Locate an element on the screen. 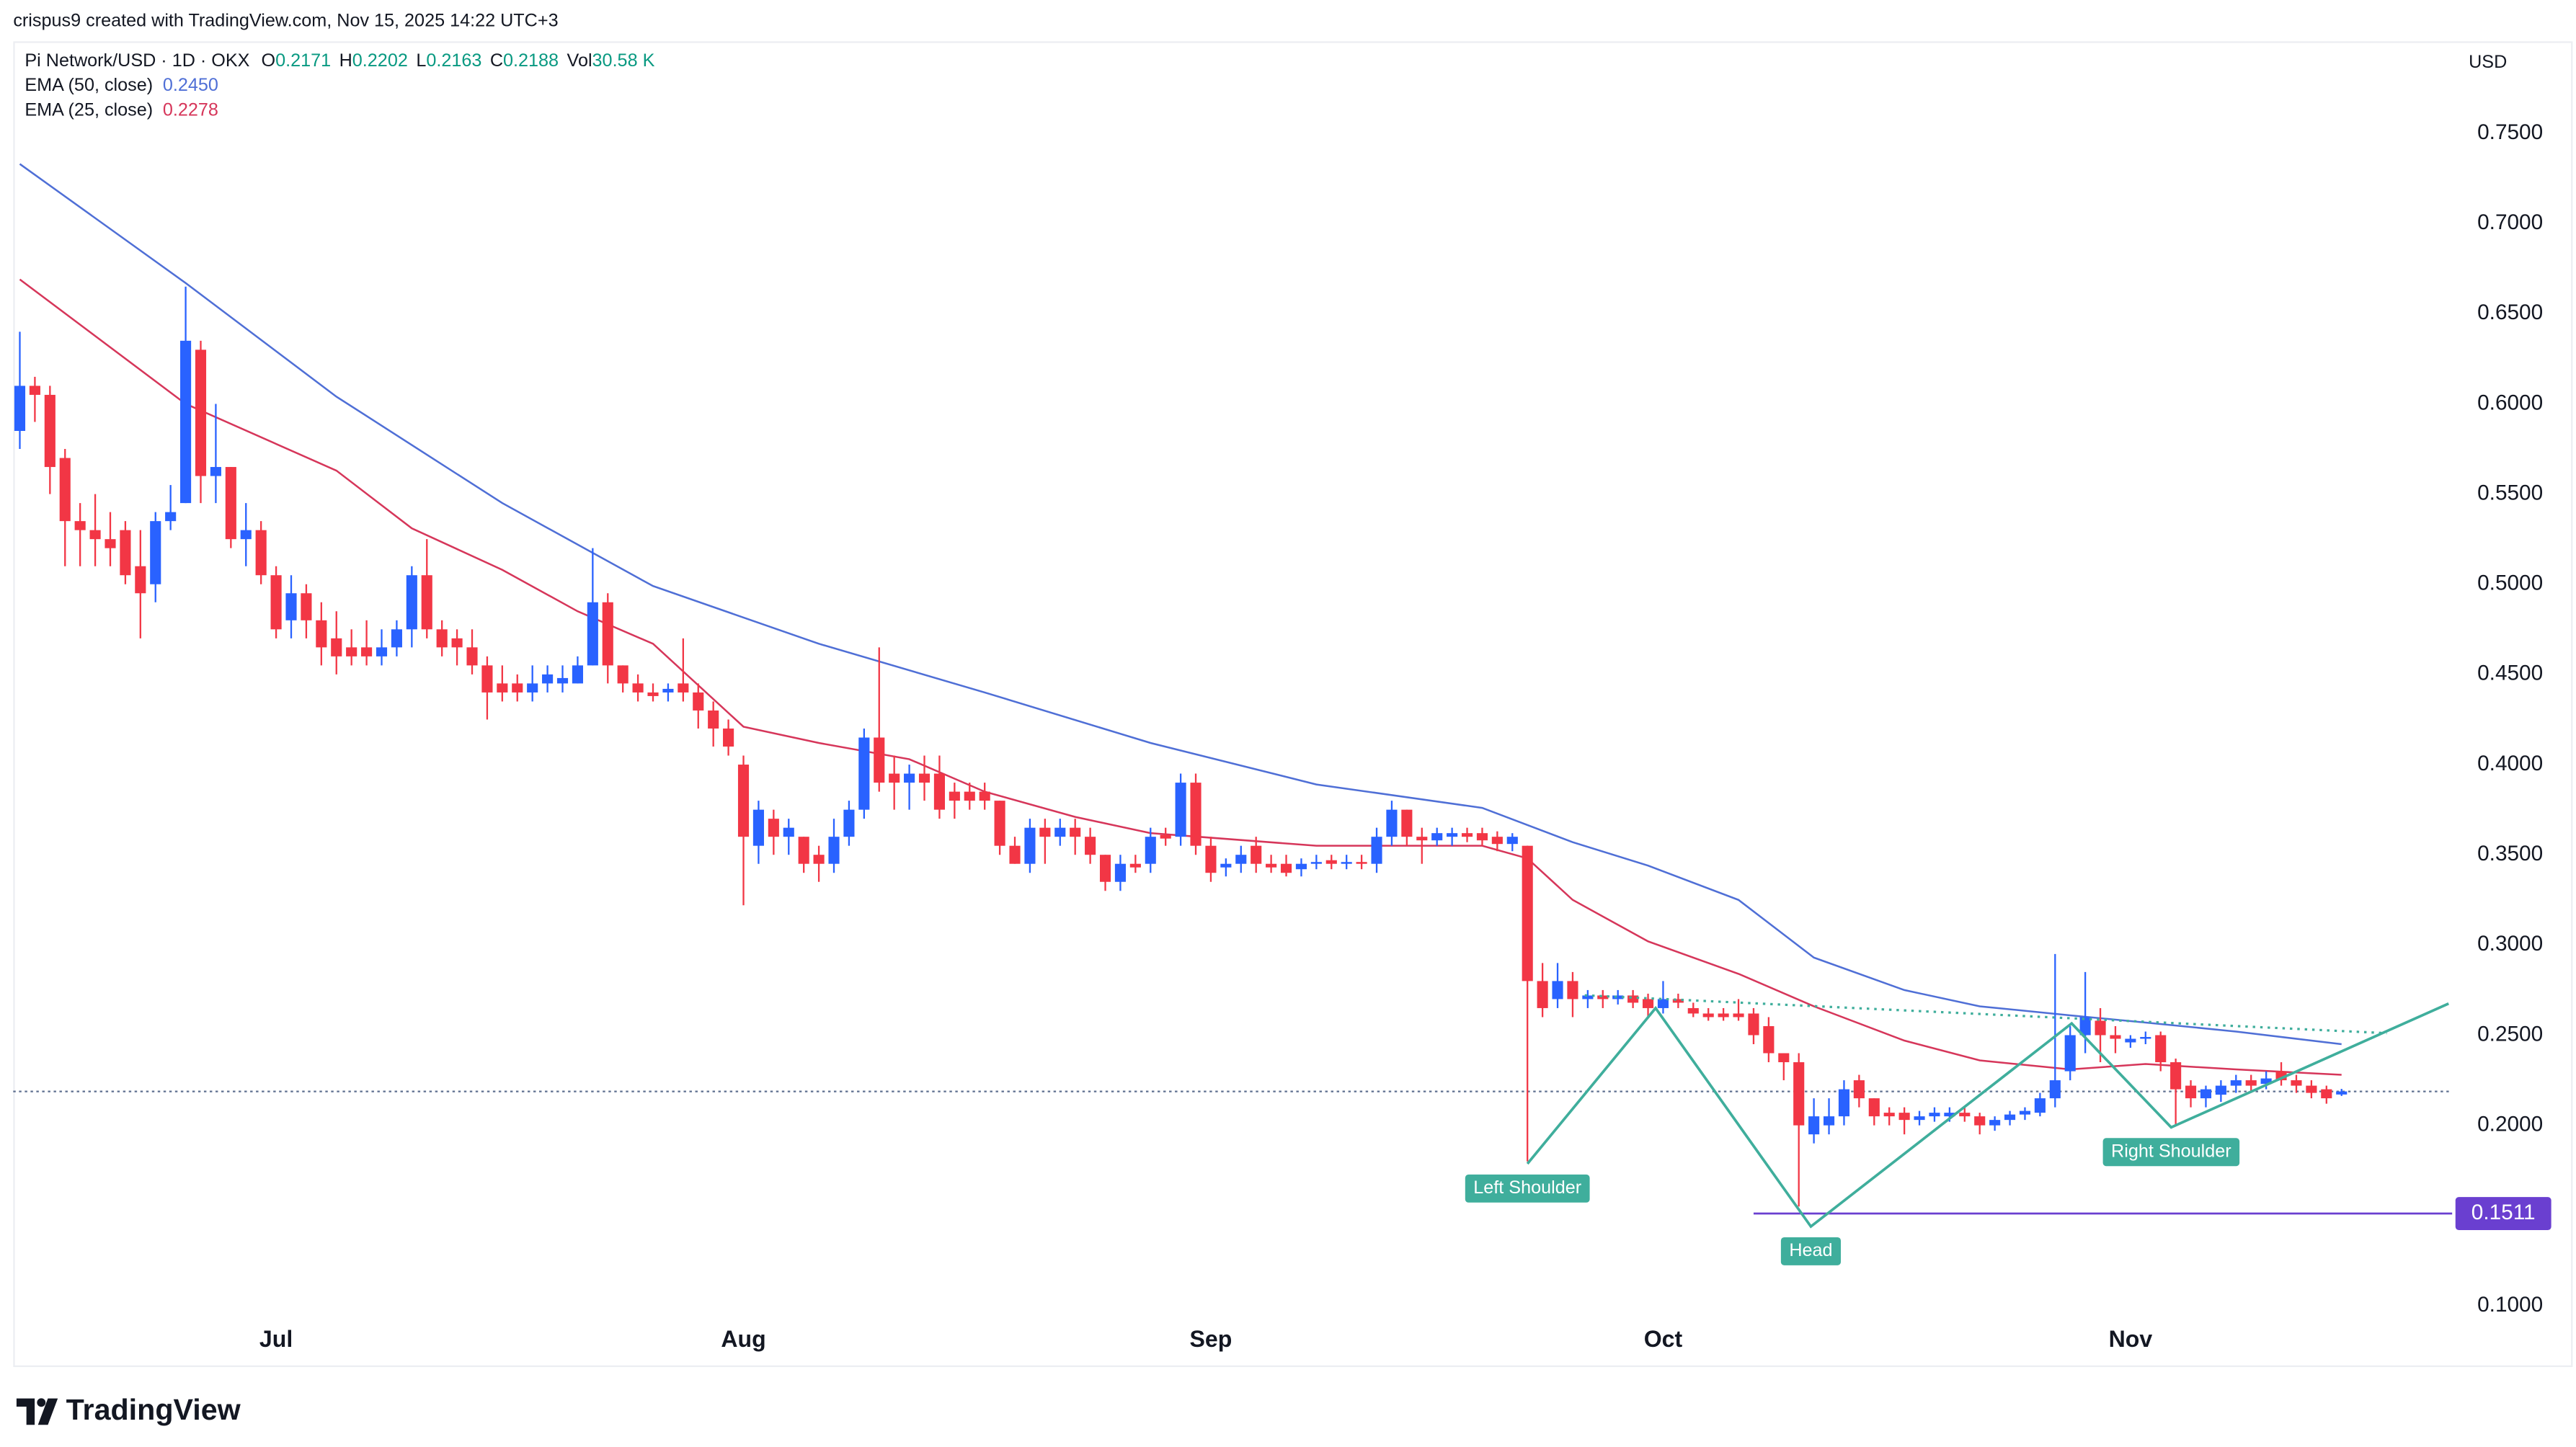 This screenshot has height=1447, width=2576. ohlc-label: C is located at coordinates (496, 60).